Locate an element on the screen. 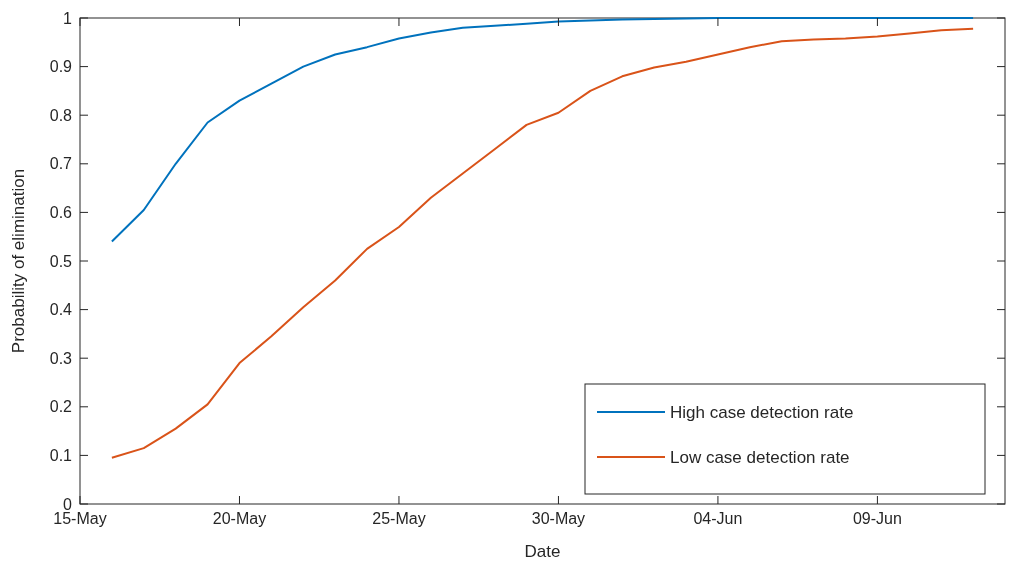  y-tick-label: 0.6 is located at coordinates (61, 212).